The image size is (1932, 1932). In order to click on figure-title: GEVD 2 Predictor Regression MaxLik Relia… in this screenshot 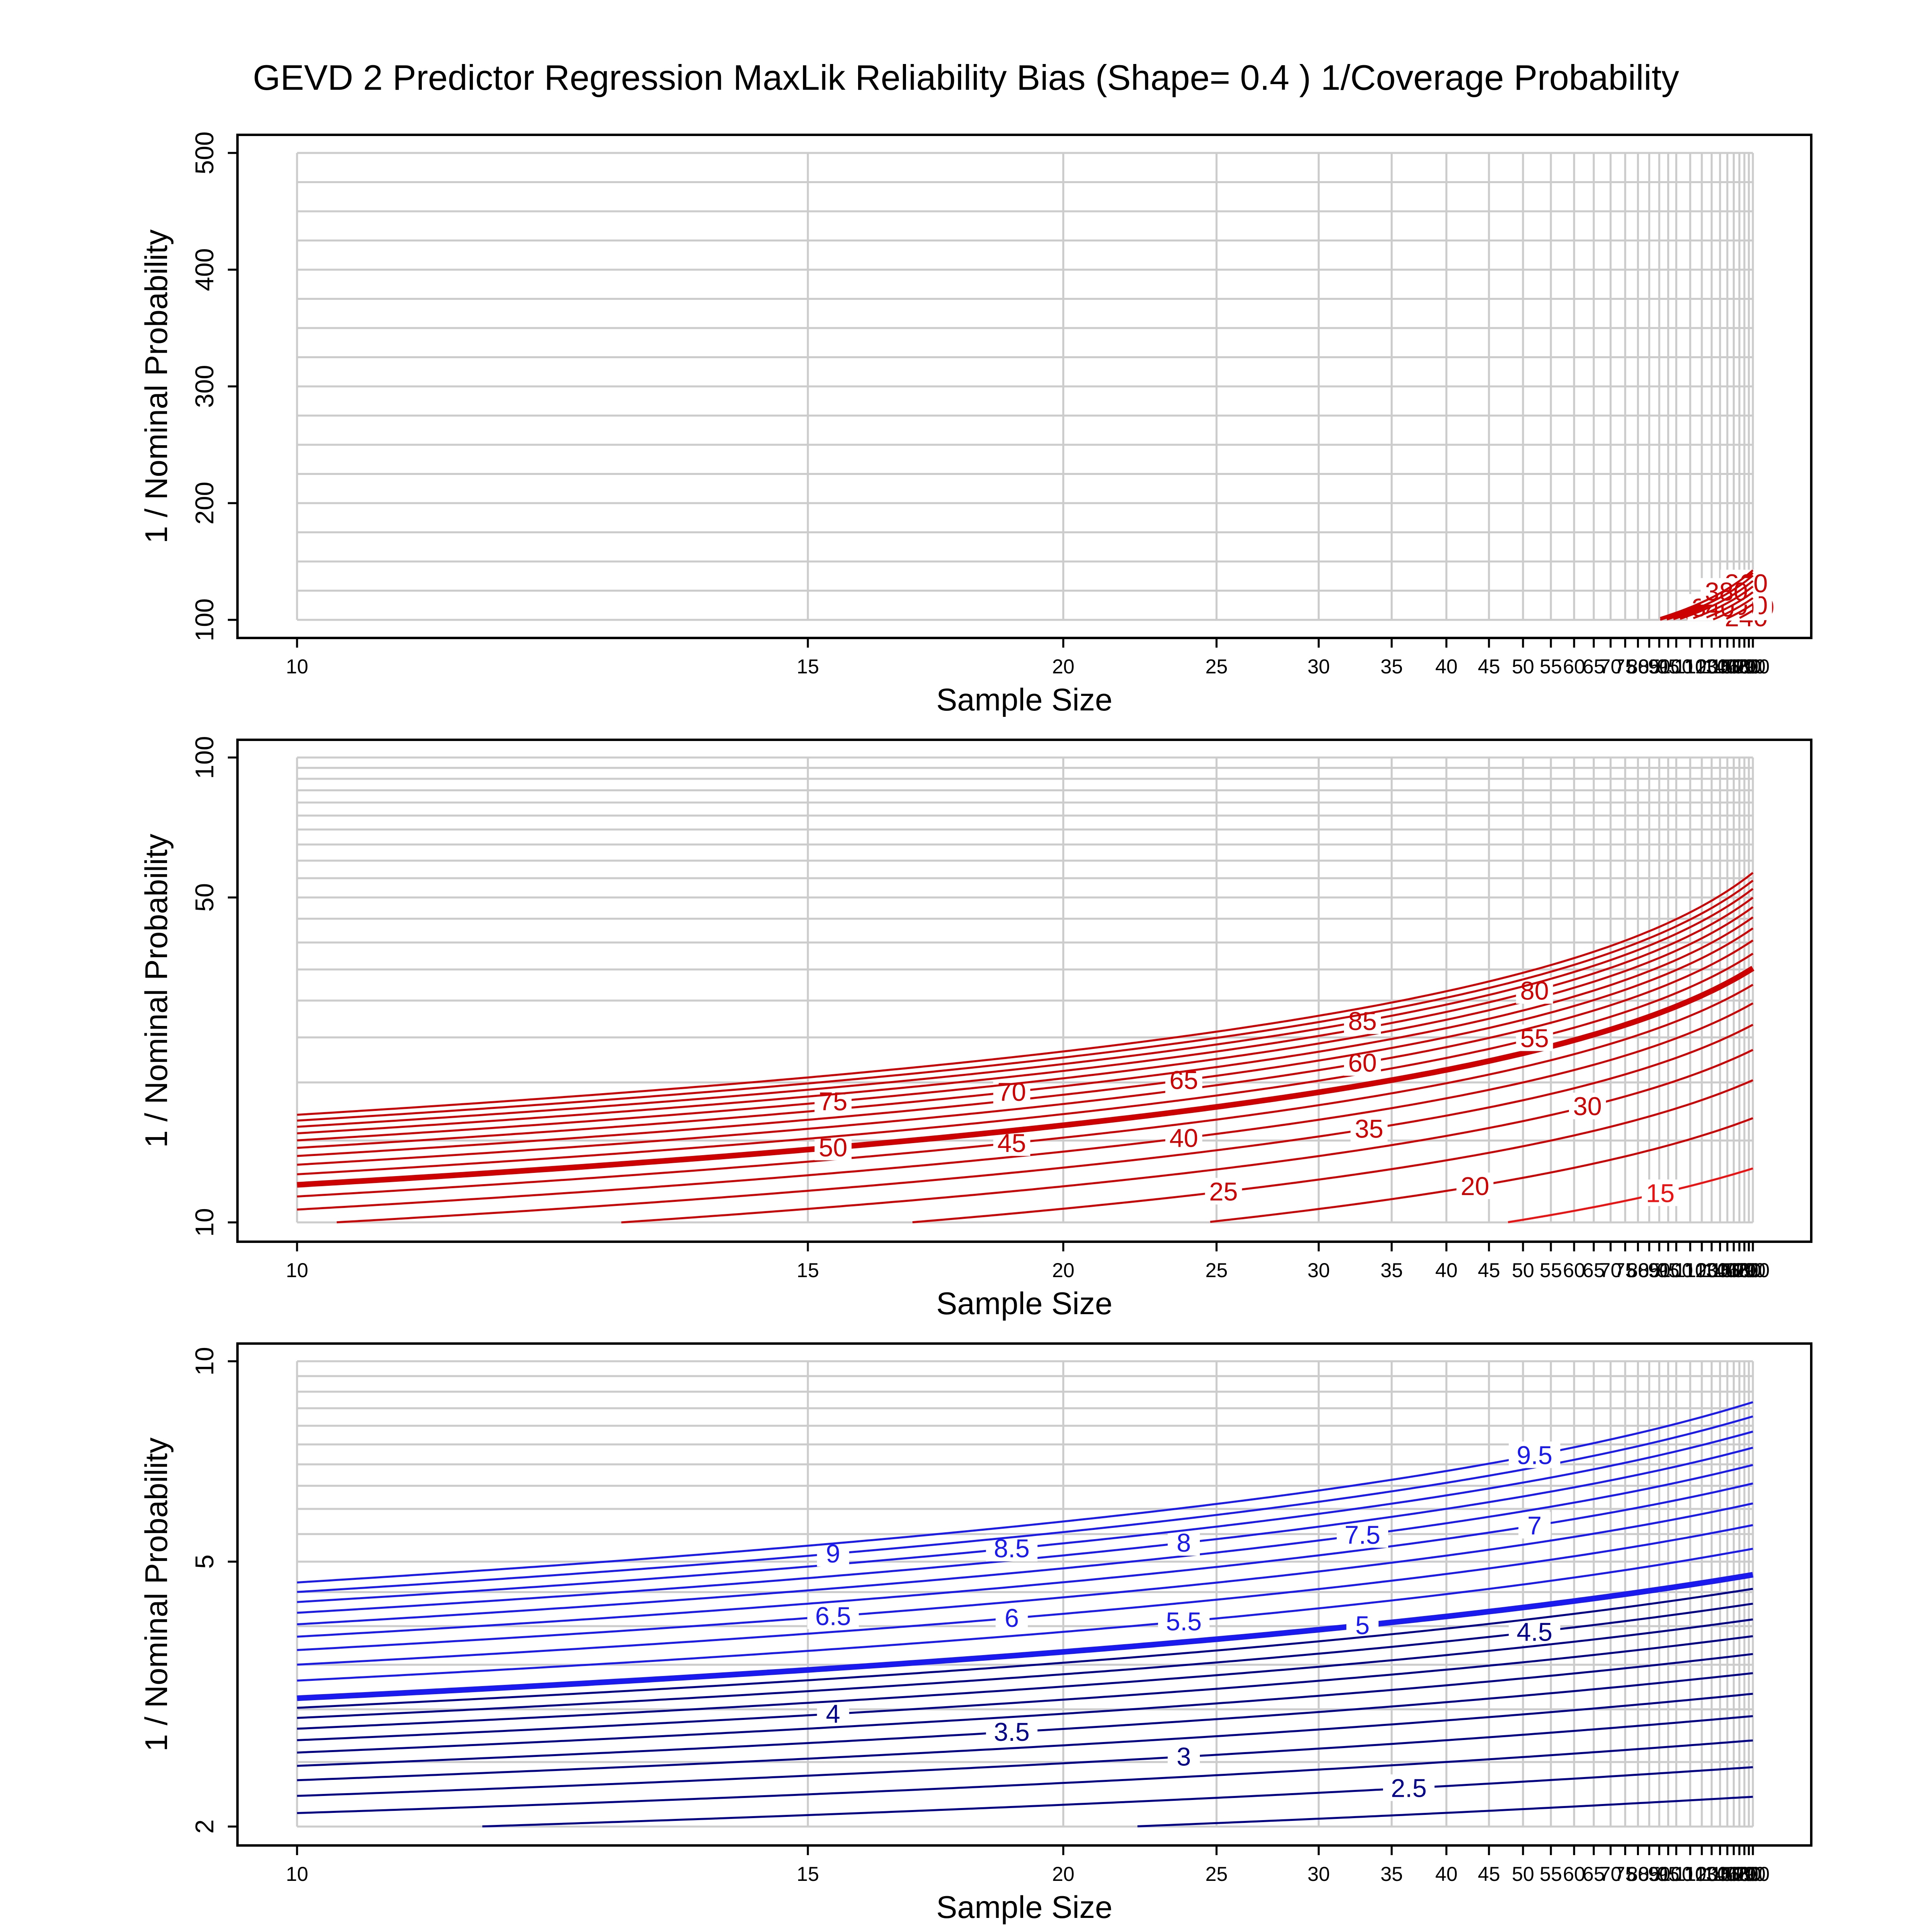, I will do `click(966, 77)`.